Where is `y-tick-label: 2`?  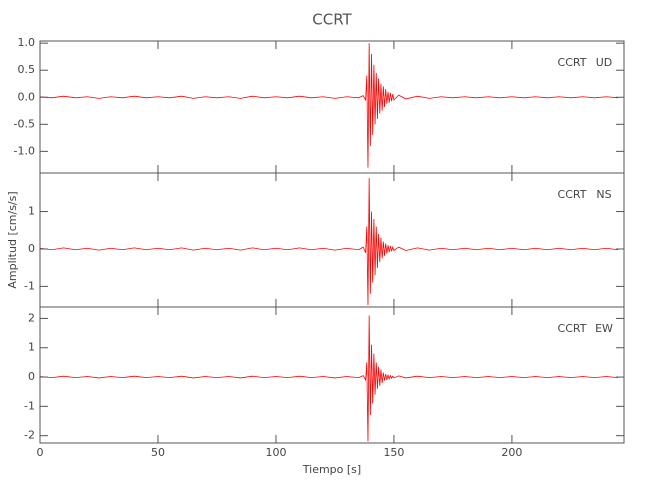
y-tick-label: 2 is located at coordinates (31, 317).